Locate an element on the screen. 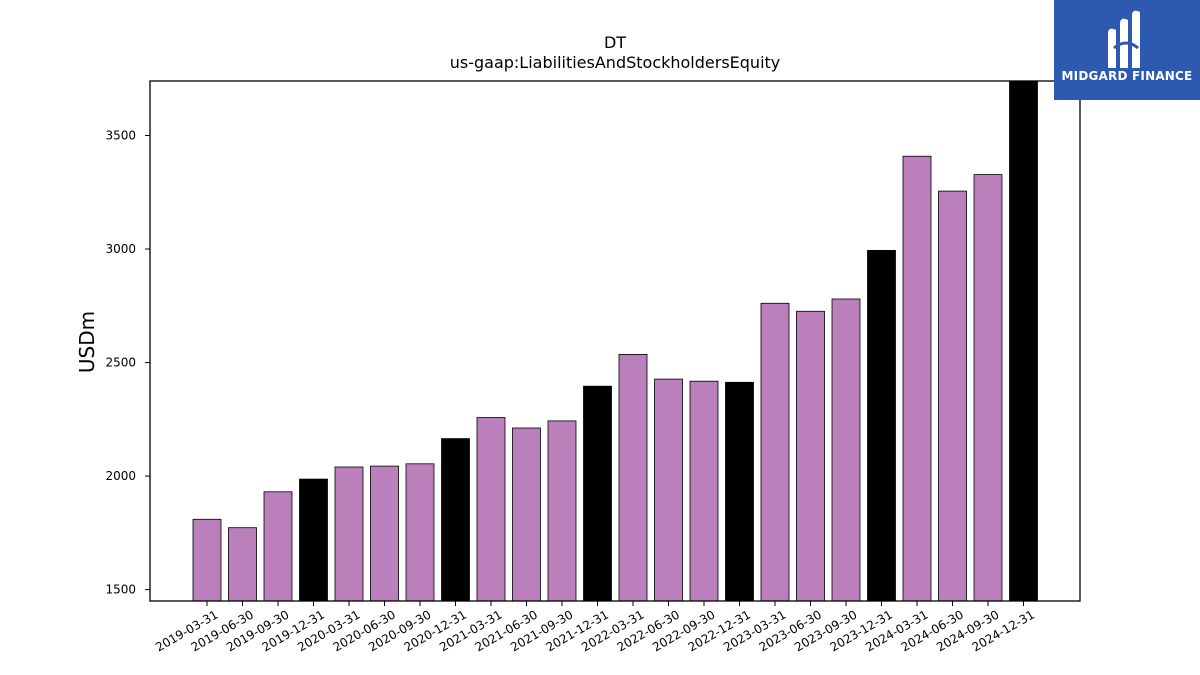  logo-text: MIDGARD FINANCE is located at coordinates (1127, 76).